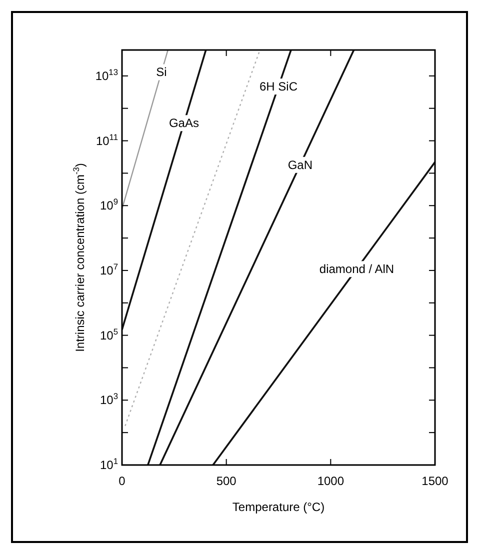  Describe the element at coordinates (109, 269) in the screenshot. I see `y-tick-label: 10$^{7}$` at that location.